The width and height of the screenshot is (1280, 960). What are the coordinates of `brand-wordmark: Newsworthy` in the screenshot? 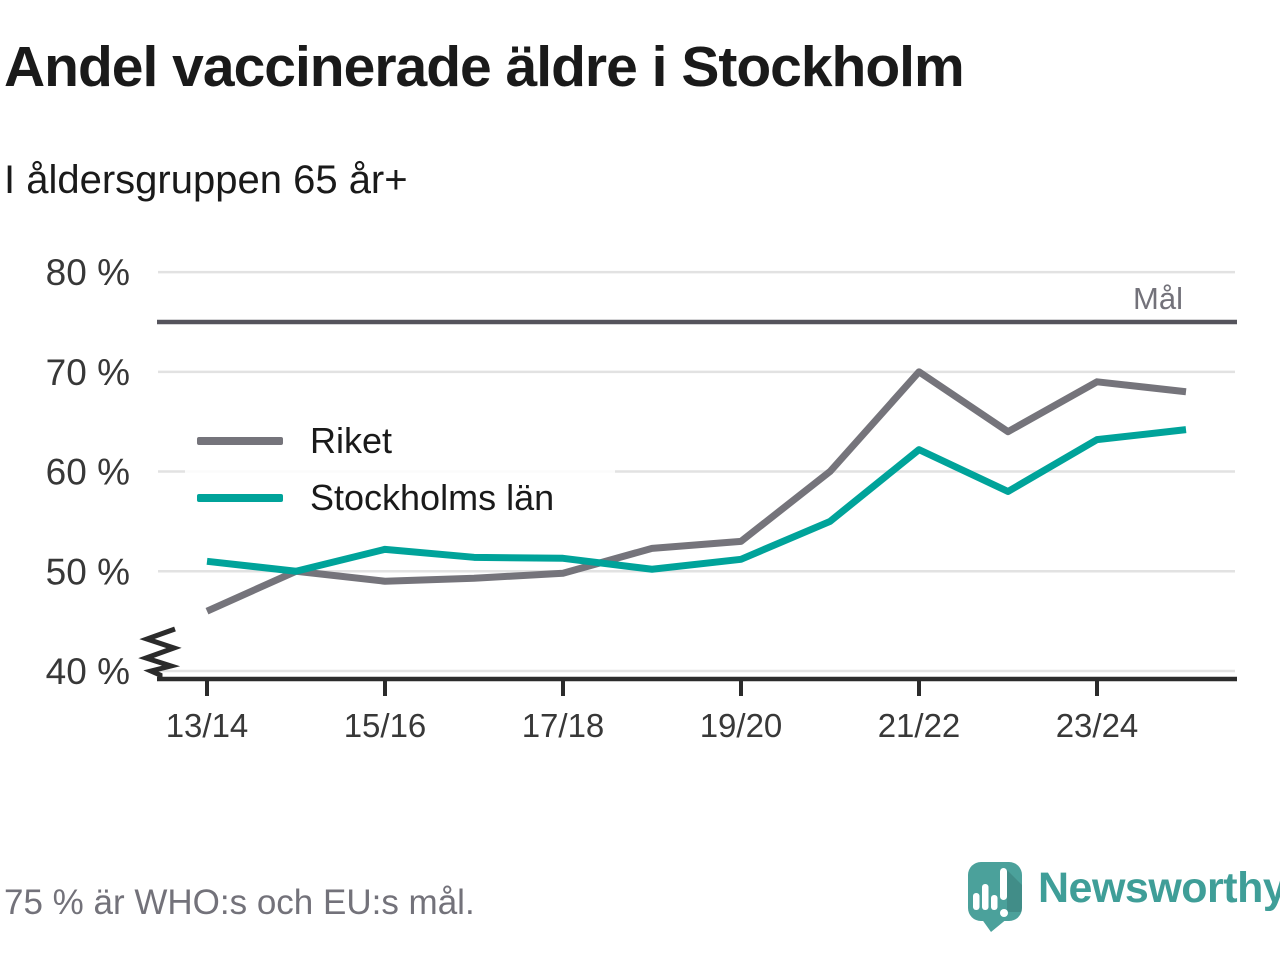 It's located at (1159, 888).